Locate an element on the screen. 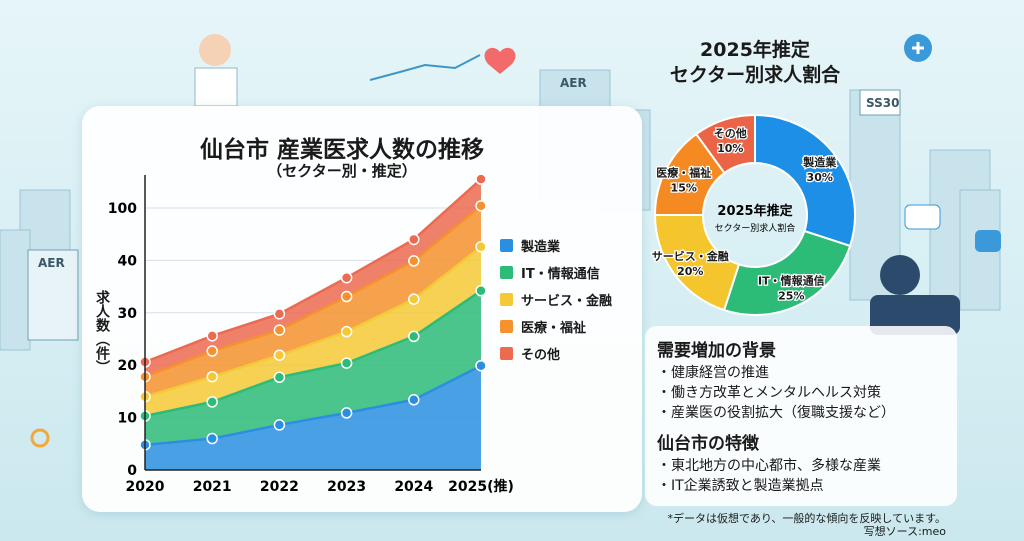 The height and width of the screenshot is (541, 1024). building-sign-left: AER is located at coordinates (51, 263).